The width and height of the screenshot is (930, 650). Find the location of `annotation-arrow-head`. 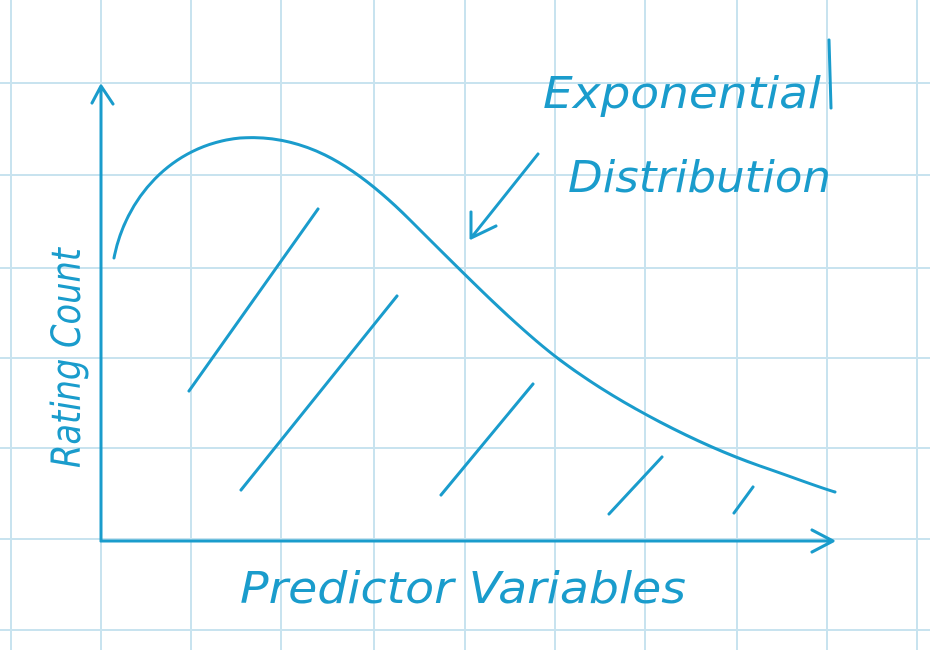

annotation-arrow-head is located at coordinates (483, 225).